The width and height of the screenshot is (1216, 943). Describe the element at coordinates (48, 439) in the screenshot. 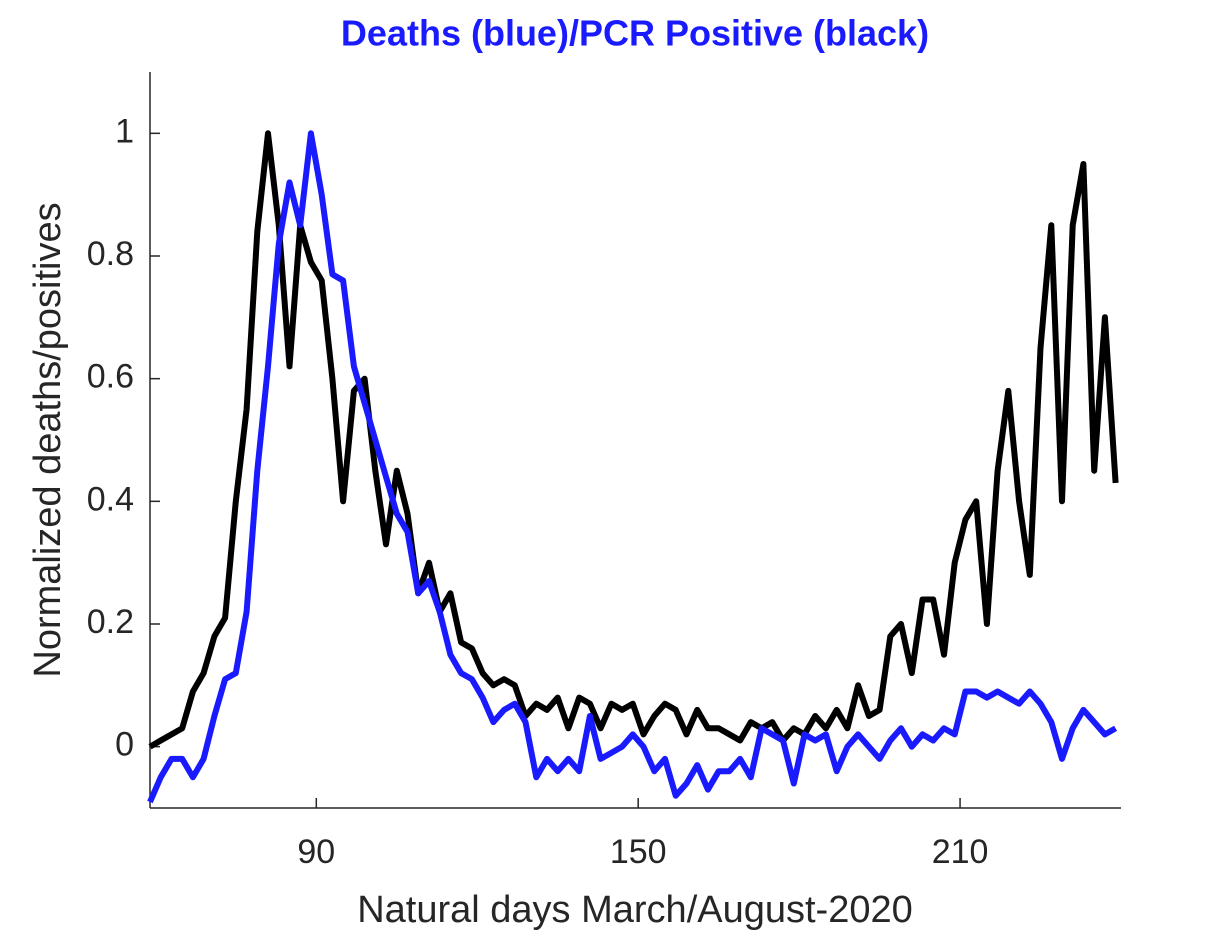

I see `y-axis-label: Normalized deaths/positives` at that location.